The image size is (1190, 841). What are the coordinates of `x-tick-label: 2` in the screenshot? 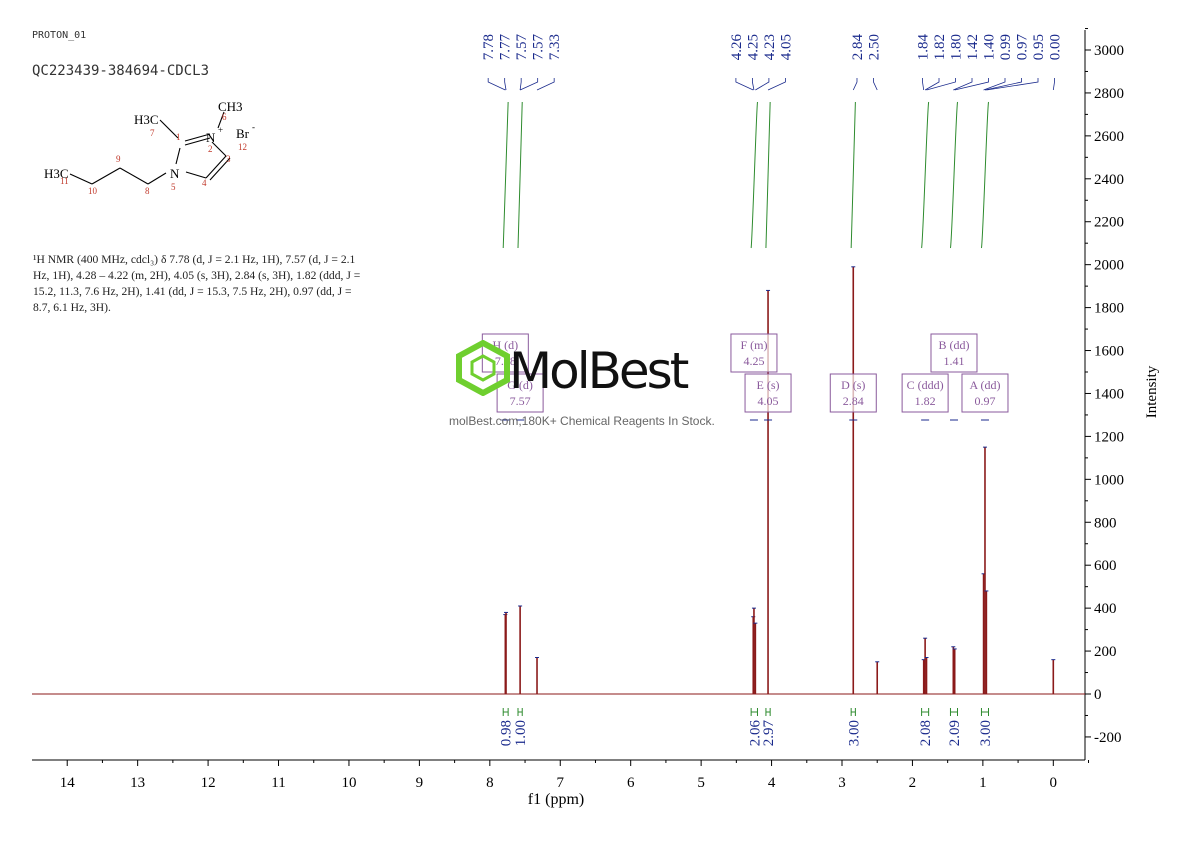 It's located at (913, 783).